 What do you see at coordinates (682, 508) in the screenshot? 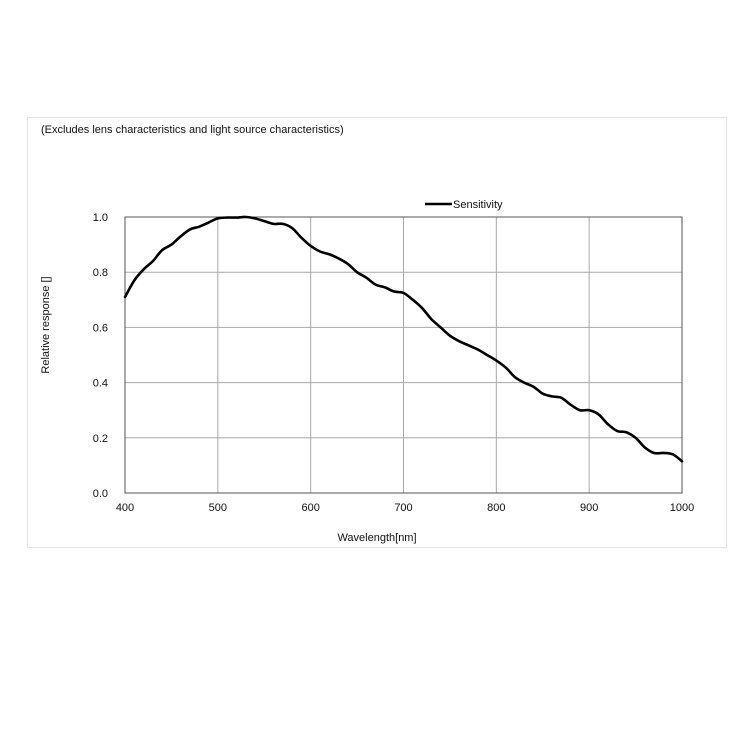
I see `x-tick-label: 1000` at bounding box center [682, 508].